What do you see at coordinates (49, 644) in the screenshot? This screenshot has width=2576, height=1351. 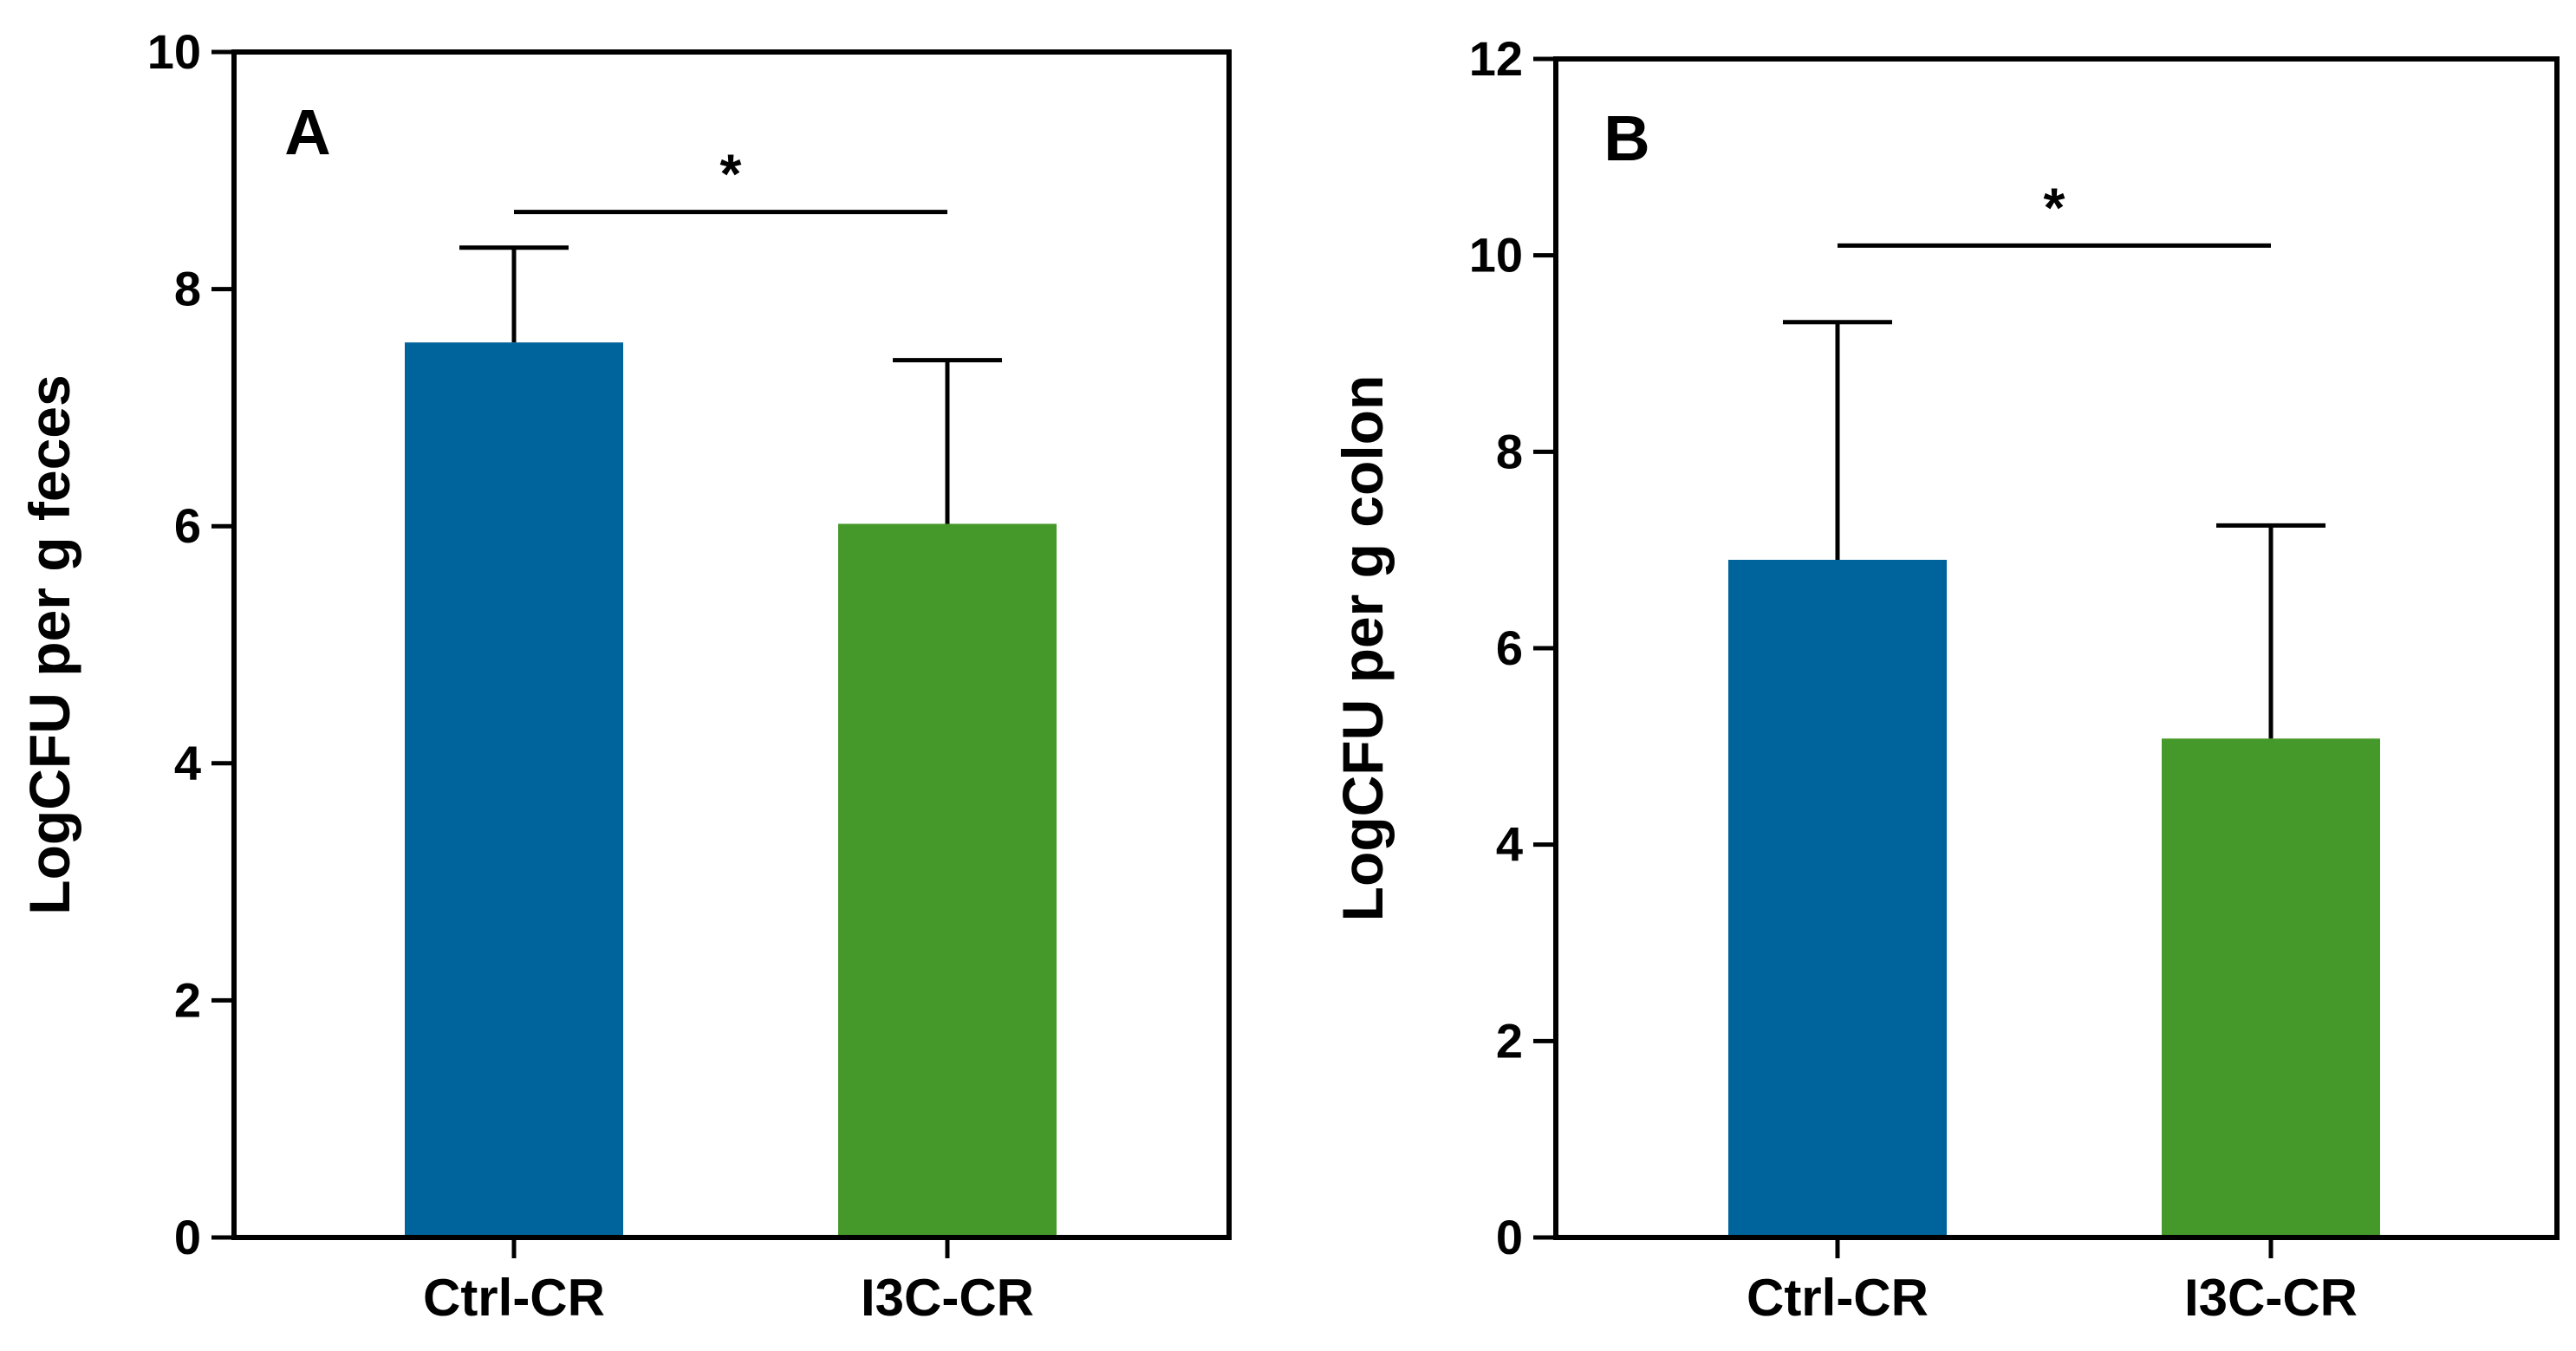 I see `y-axis-label: LogCFU per g feces` at bounding box center [49, 644].